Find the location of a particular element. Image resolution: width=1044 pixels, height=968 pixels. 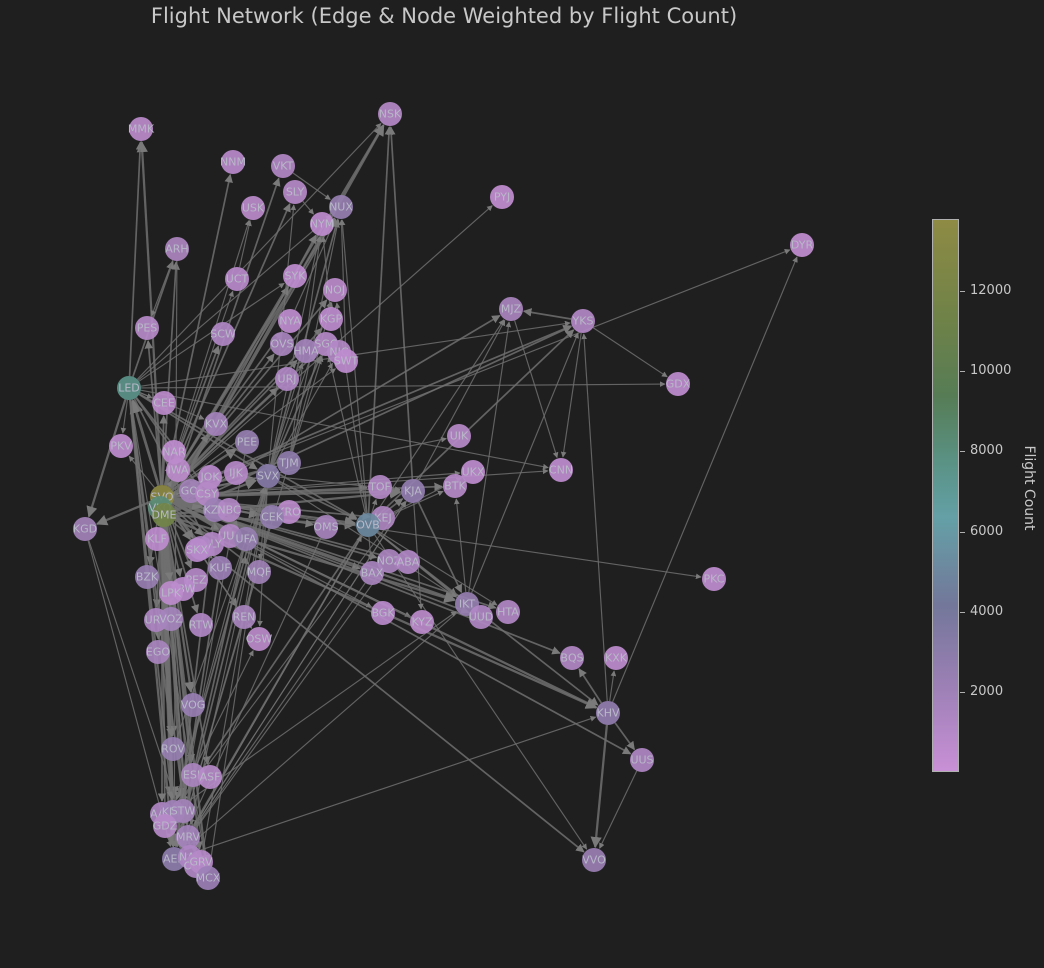

edge-ufa-krr is located at coordinates (209, 675).